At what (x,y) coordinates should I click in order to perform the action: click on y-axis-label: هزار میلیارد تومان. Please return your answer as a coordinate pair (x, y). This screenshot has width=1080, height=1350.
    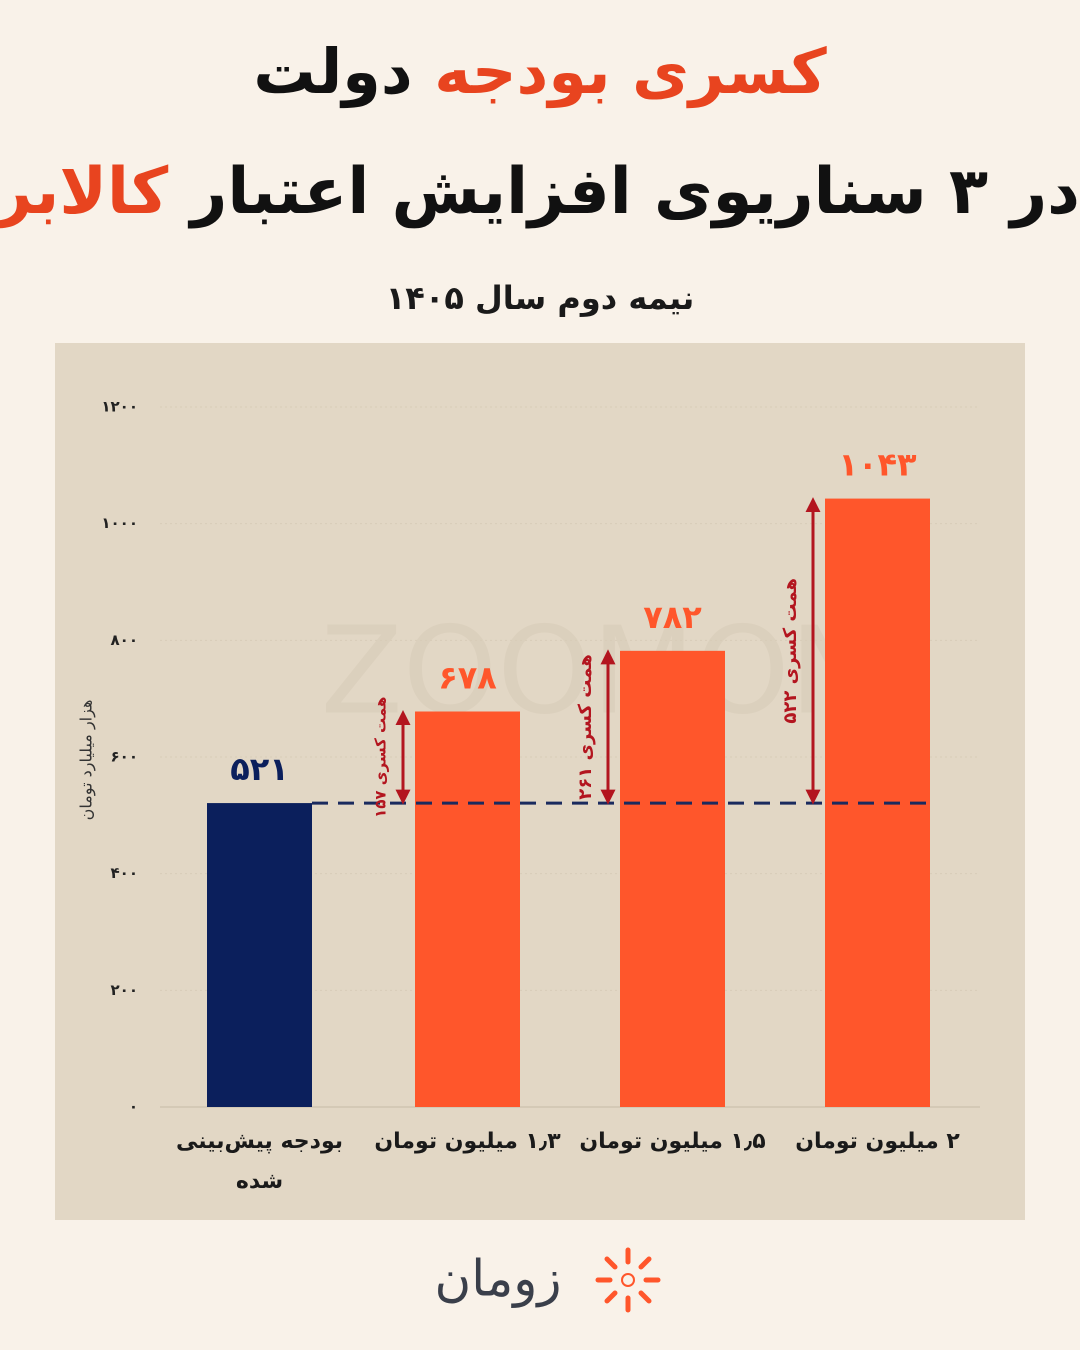
    Looking at the image, I should click on (87, 760).